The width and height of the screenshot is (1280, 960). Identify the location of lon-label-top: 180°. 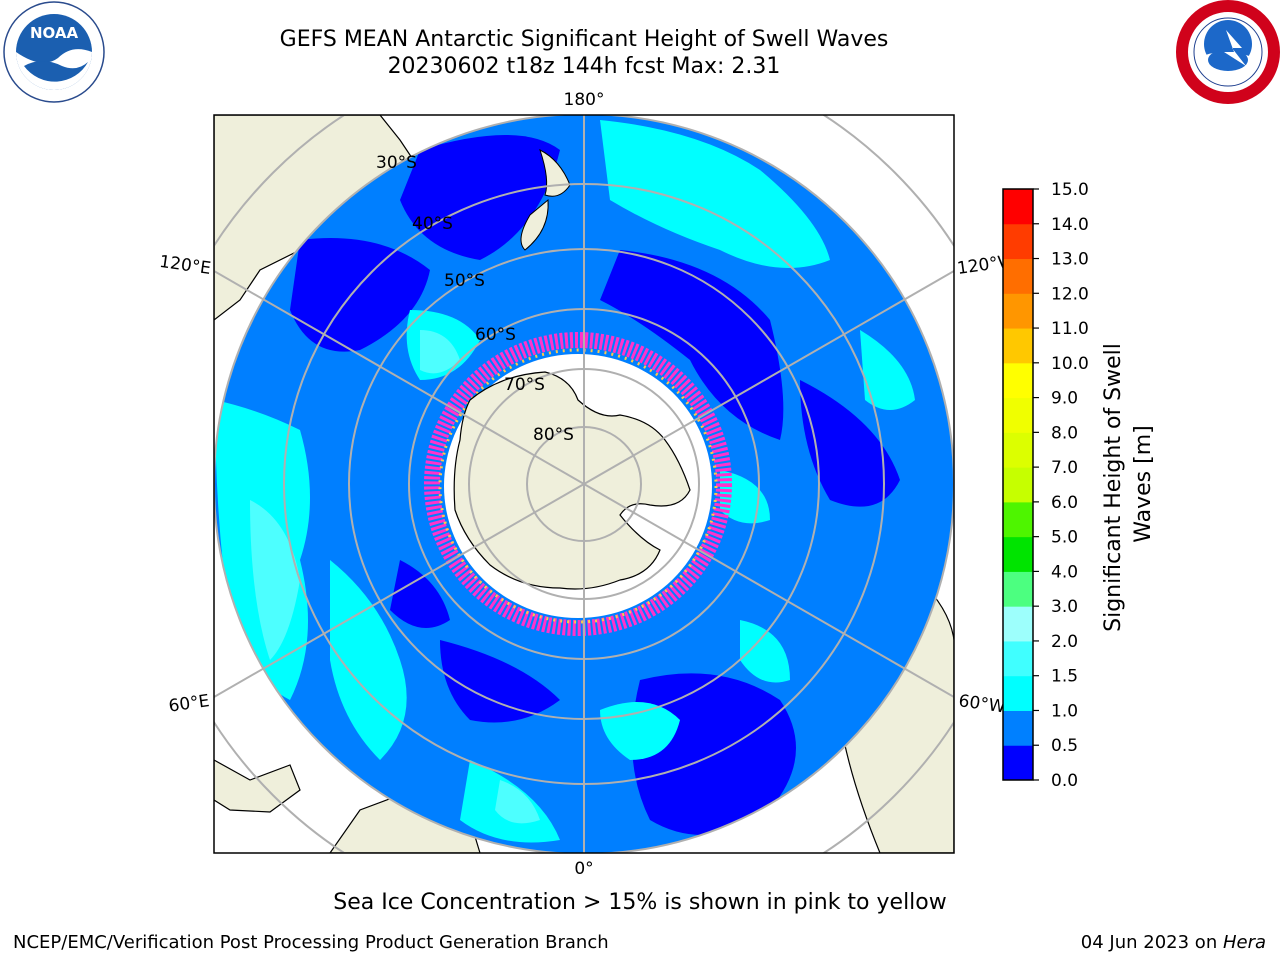
(584, 100).